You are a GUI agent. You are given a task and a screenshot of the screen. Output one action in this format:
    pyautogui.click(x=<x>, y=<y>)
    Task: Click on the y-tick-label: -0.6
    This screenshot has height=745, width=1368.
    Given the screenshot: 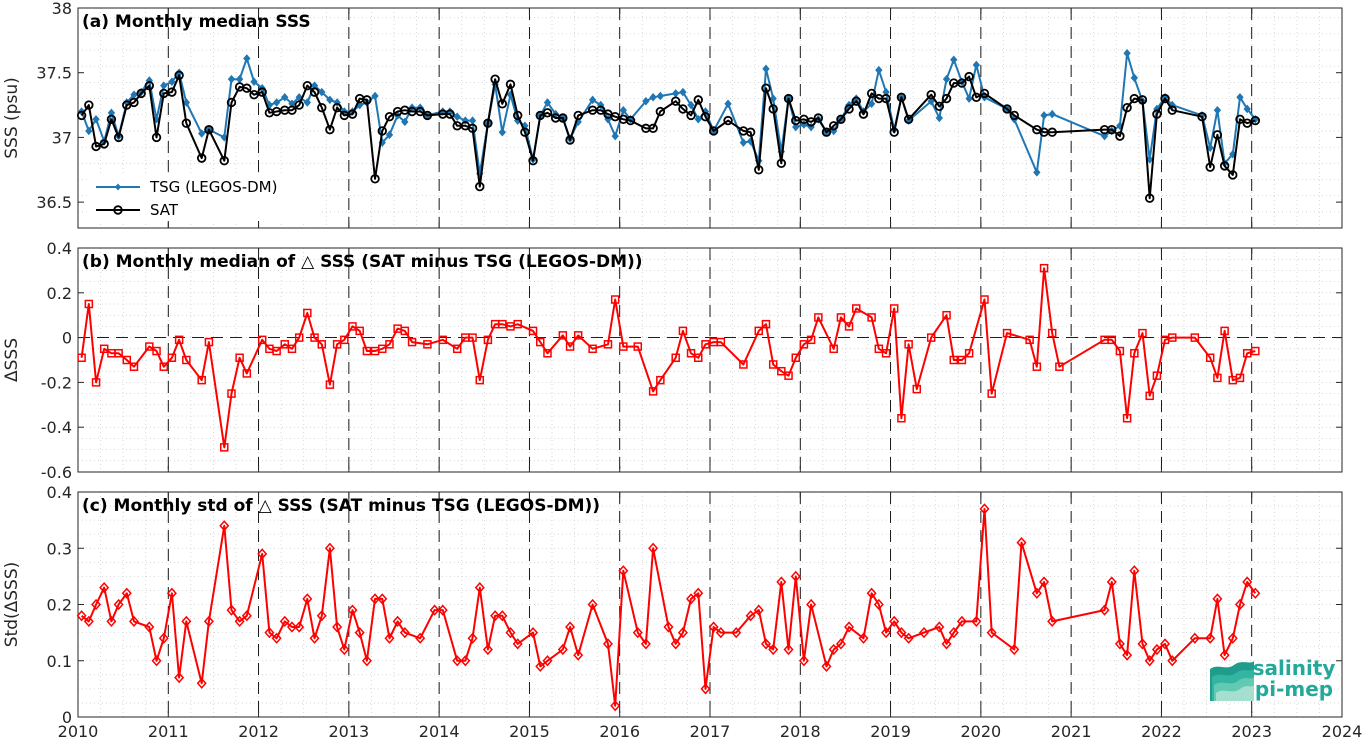 What is the action you would take?
    pyautogui.click(x=56, y=472)
    